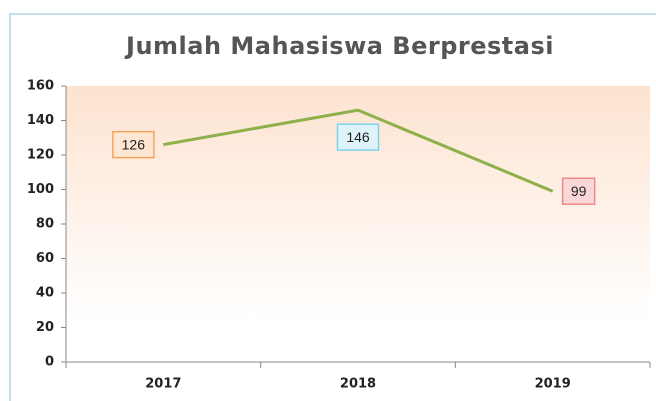  What do you see at coordinates (163, 384) in the screenshot?
I see `x-tick-label: 2017` at bounding box center [163, 384].